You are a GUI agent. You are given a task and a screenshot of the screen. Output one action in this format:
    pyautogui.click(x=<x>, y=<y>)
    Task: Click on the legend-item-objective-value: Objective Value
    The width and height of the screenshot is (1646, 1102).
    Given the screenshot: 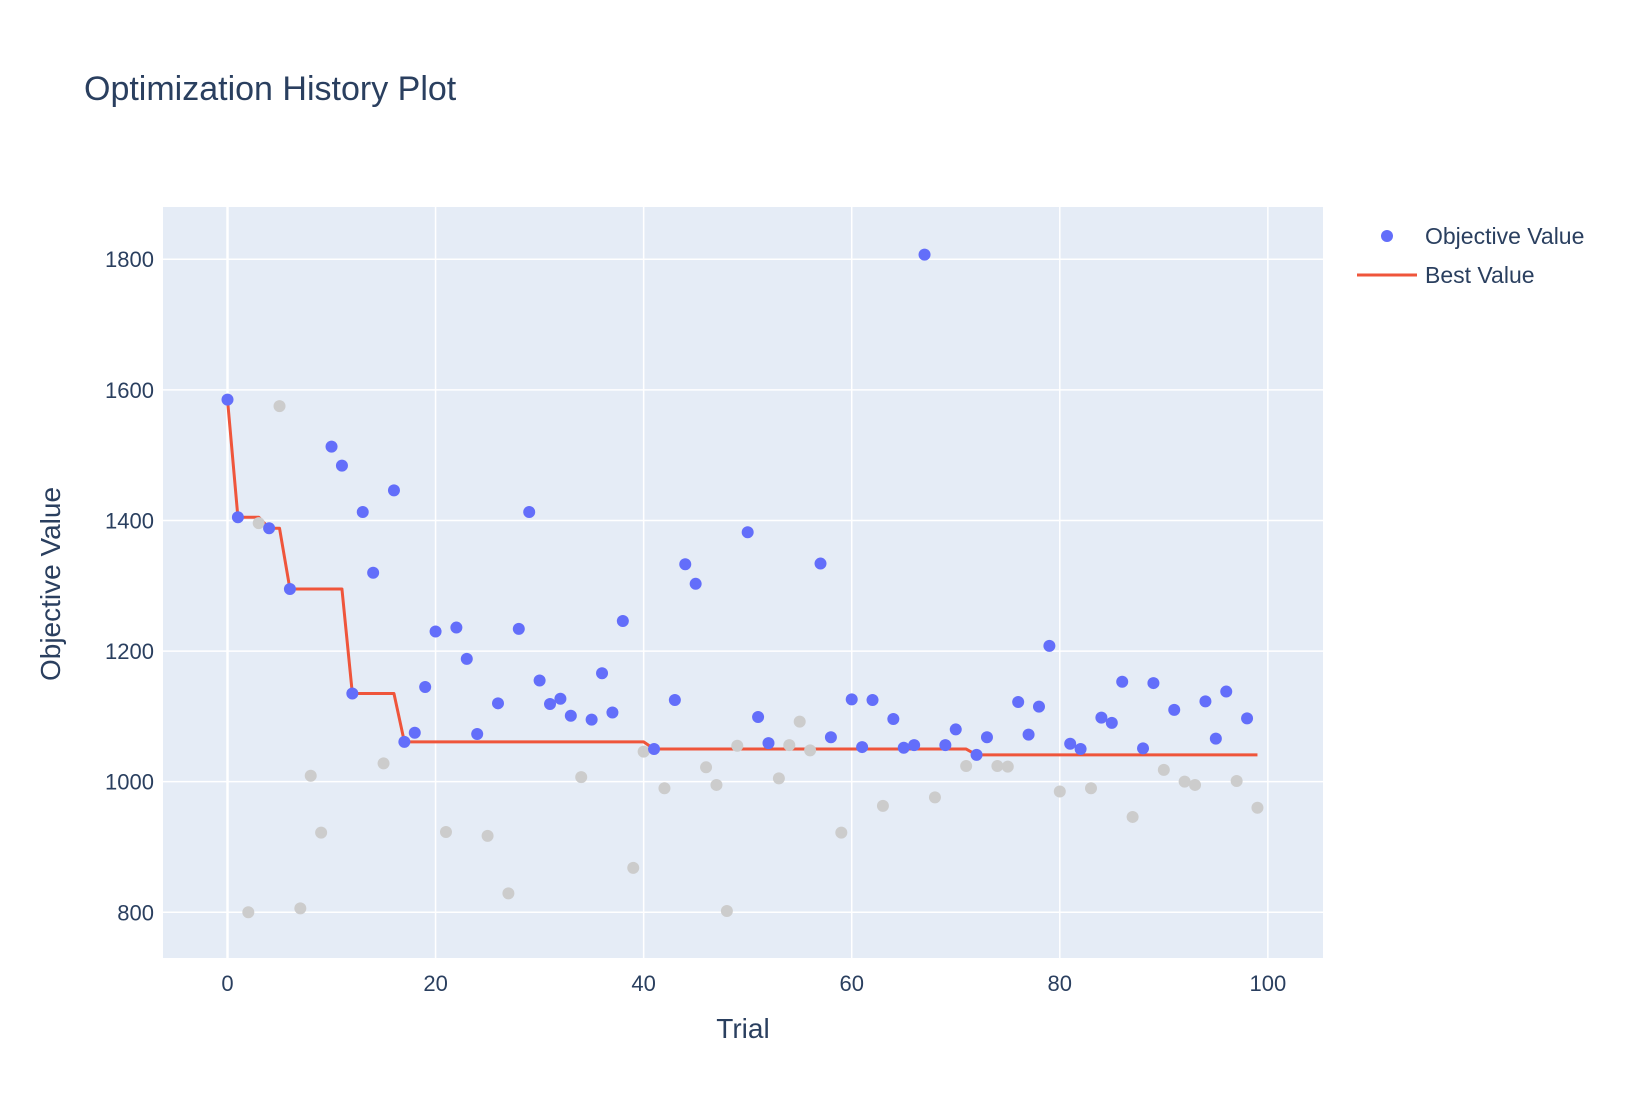 What is the action you would take?
    pyautogui.click(x=1482, y=236)
    